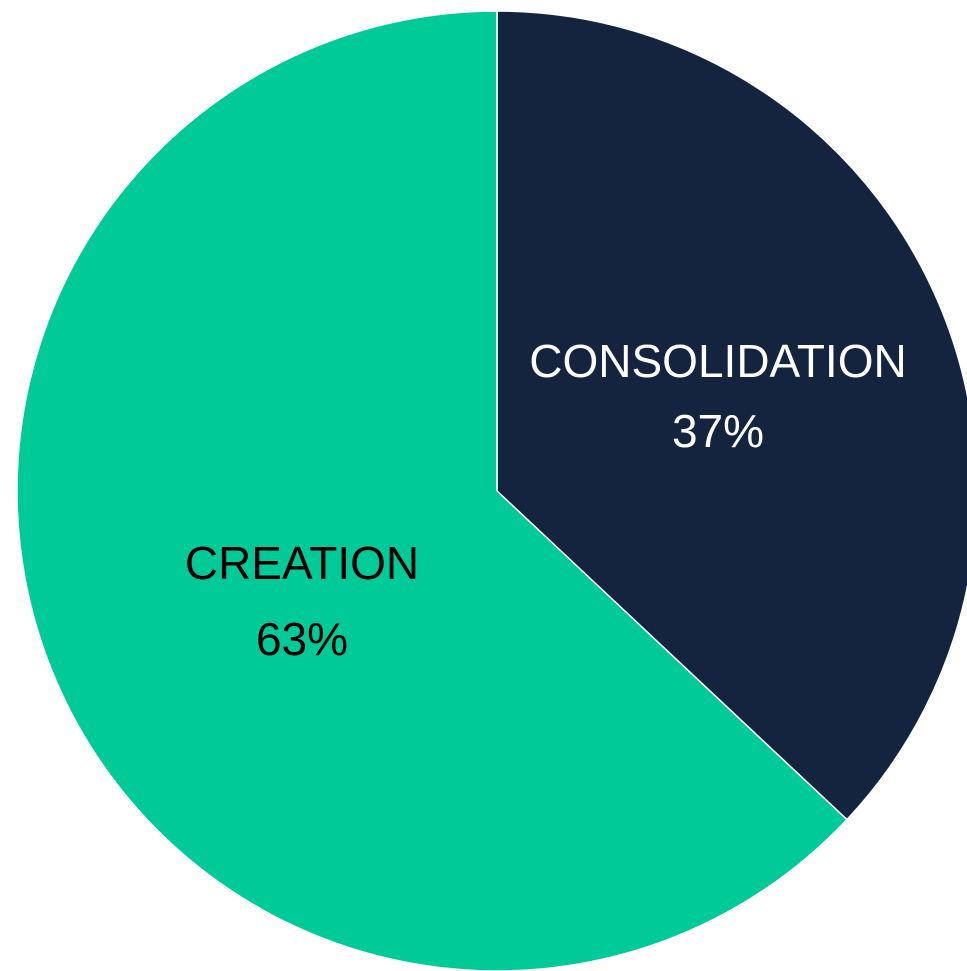 The width and height of the screenshot is (967, 971). Describe the element at coordinates (302, 639) in the screenshot. I see `slice-value-creation: 63%` at that location.